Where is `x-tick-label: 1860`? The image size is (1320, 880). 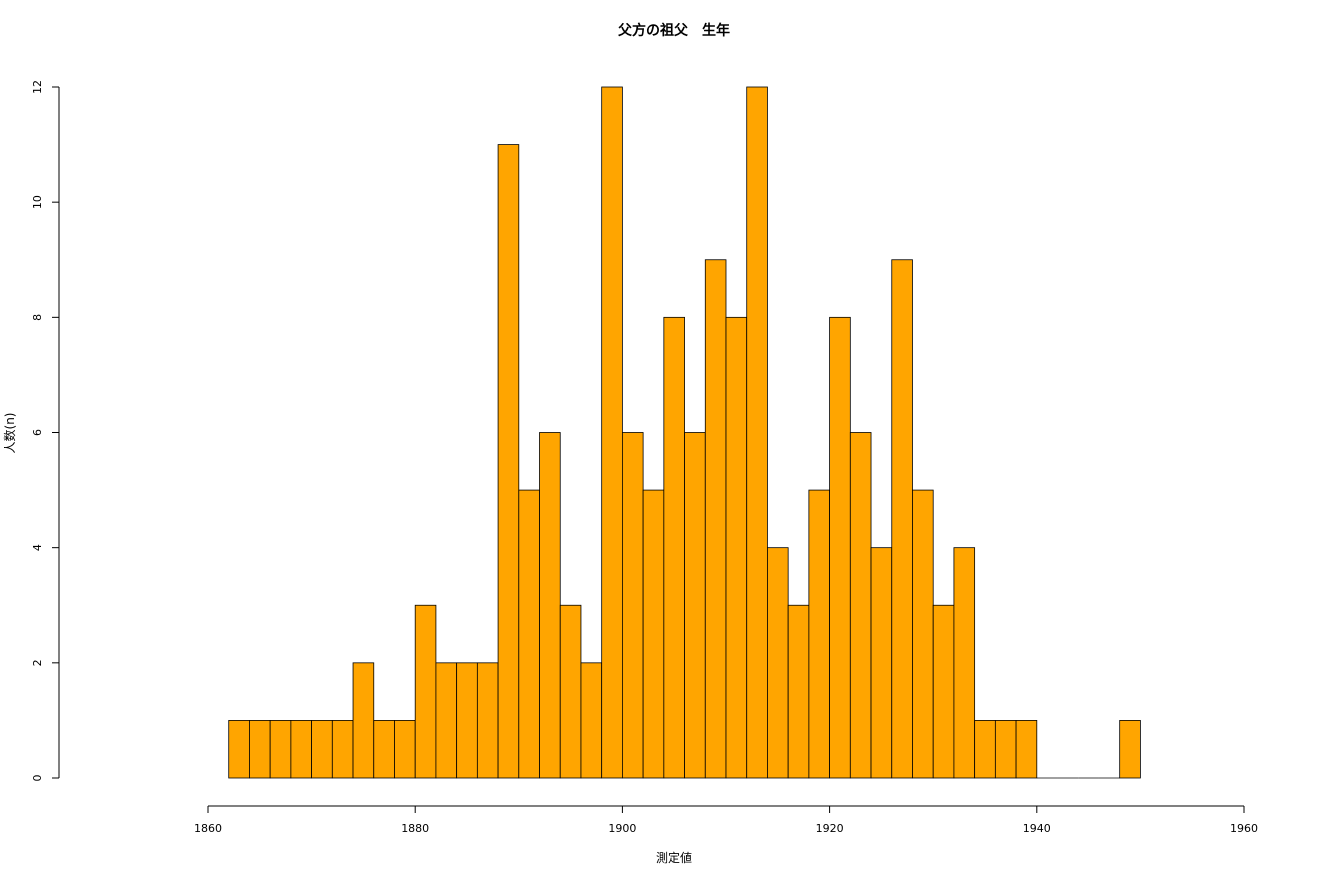
x-tick-label: 1860 is located at coordinates (208, 828).